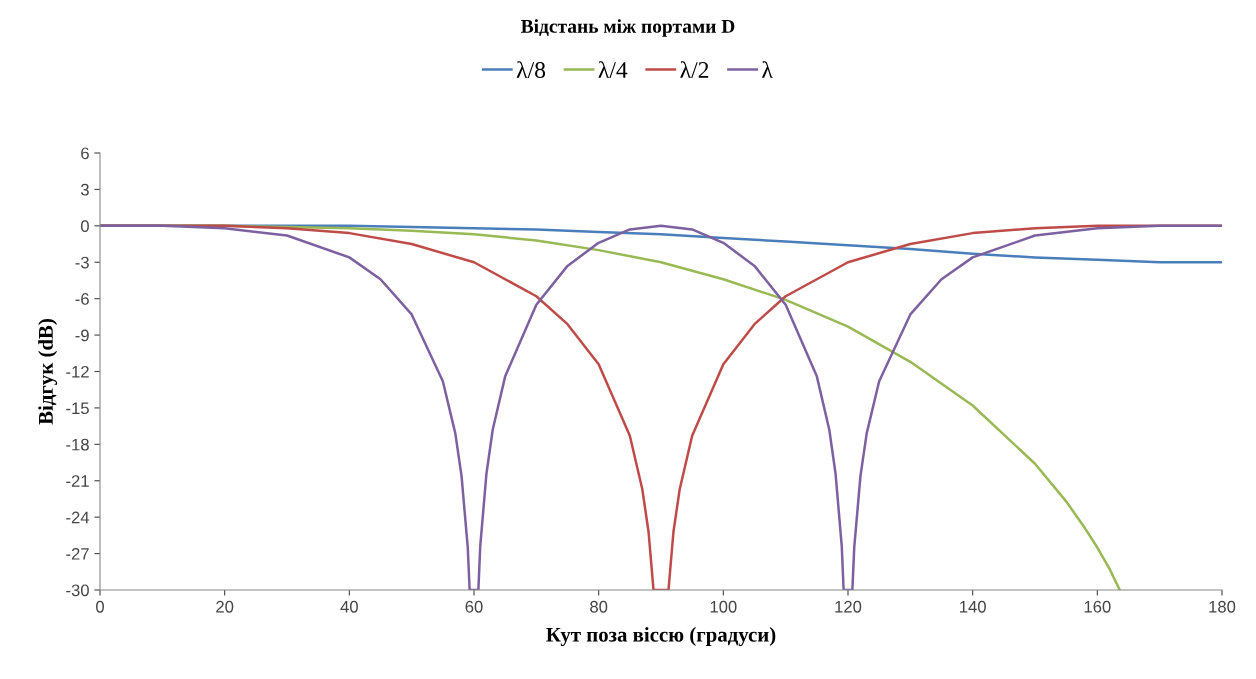 Image resolution: width=1256 pixels, height=679 pixels. Describe the element at coordinates (531, 69) in the screenshot. I see `legend-label: λ/8` at that location.